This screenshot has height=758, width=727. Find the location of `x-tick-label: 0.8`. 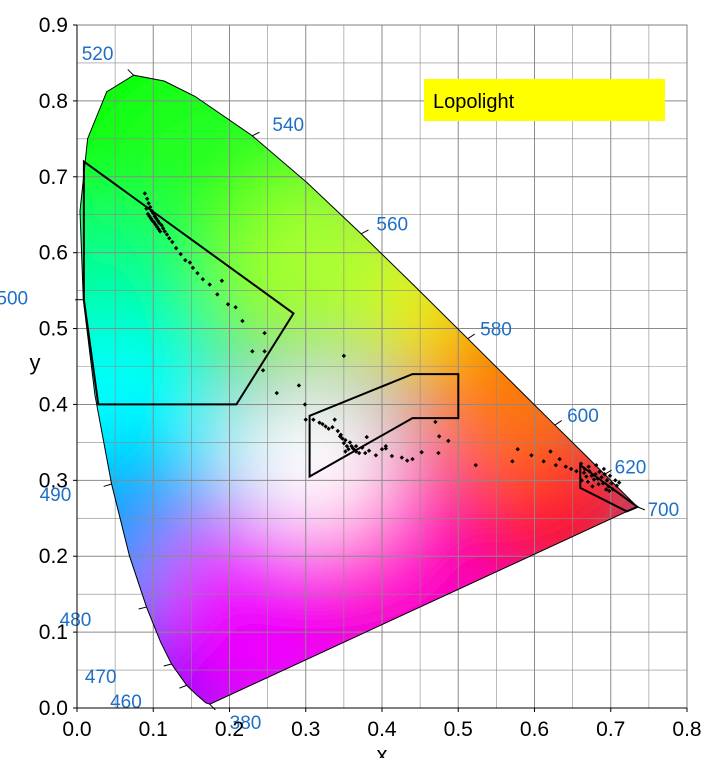

x-tick-label: 0.8 is located at coordinates (686, 729).